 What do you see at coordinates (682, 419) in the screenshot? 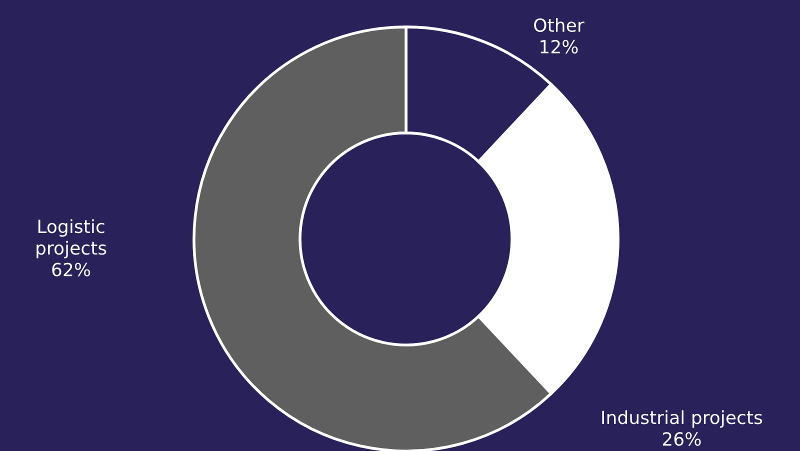
I see `slice-label: Industrial projects` at bounding box center [682, 419].